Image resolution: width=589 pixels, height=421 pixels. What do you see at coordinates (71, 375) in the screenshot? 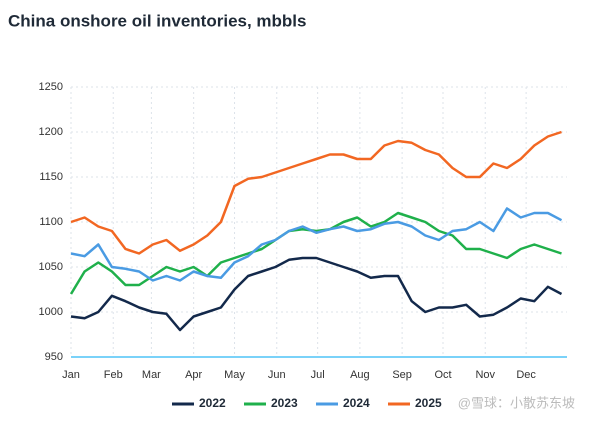
I see `x-tick-label: Jan` at bounding box center [71, 375].